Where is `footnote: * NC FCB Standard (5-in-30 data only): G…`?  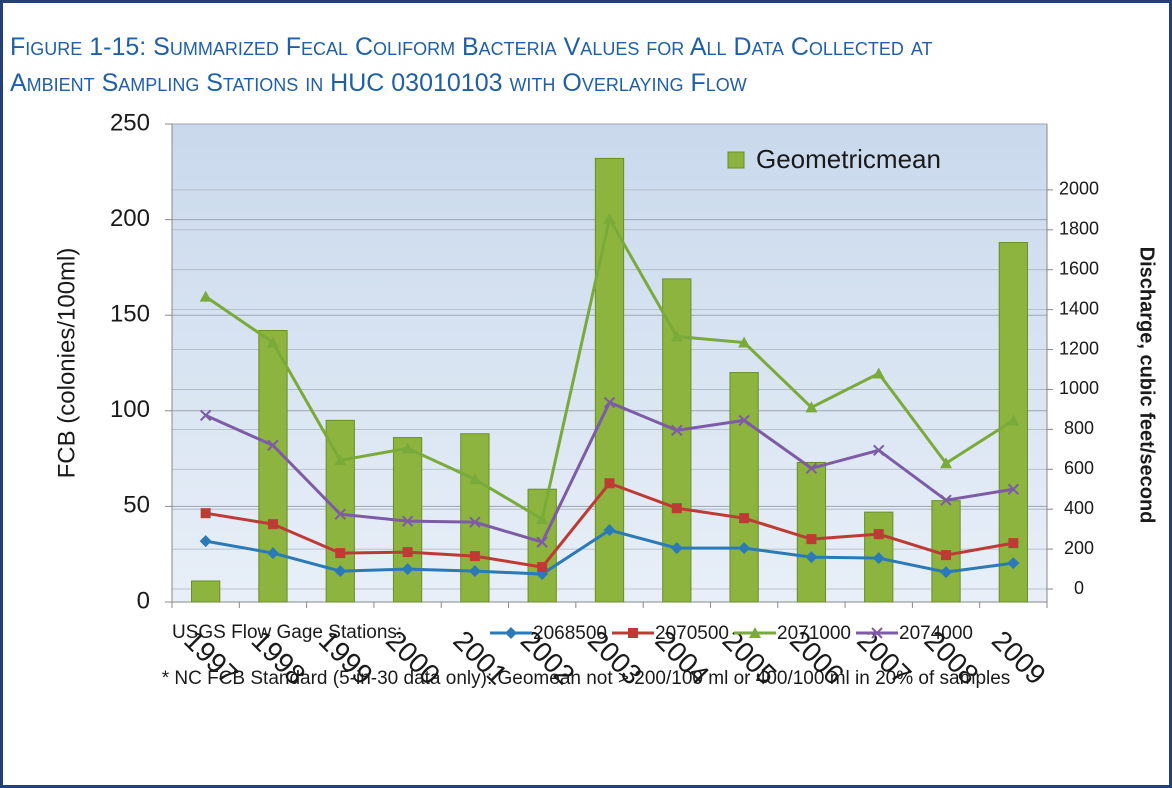
footnote: * NC FCB Standard (5-in-30 data only): G… is located at coordinates (586, 678).